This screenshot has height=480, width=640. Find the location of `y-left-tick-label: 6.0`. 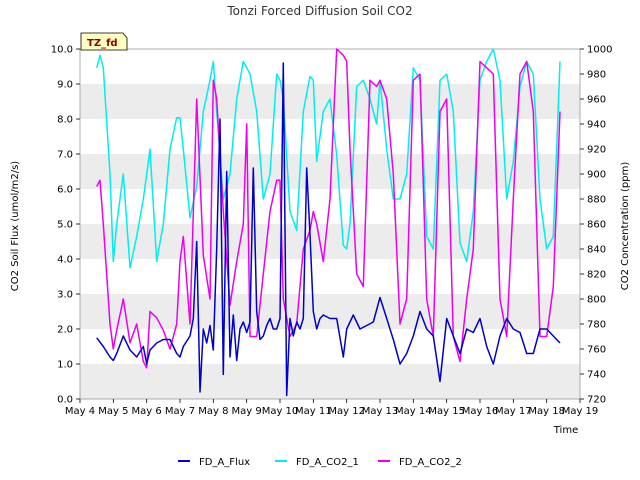

y-left-tick-label: 6.0 is located at coordinates (65, 190).